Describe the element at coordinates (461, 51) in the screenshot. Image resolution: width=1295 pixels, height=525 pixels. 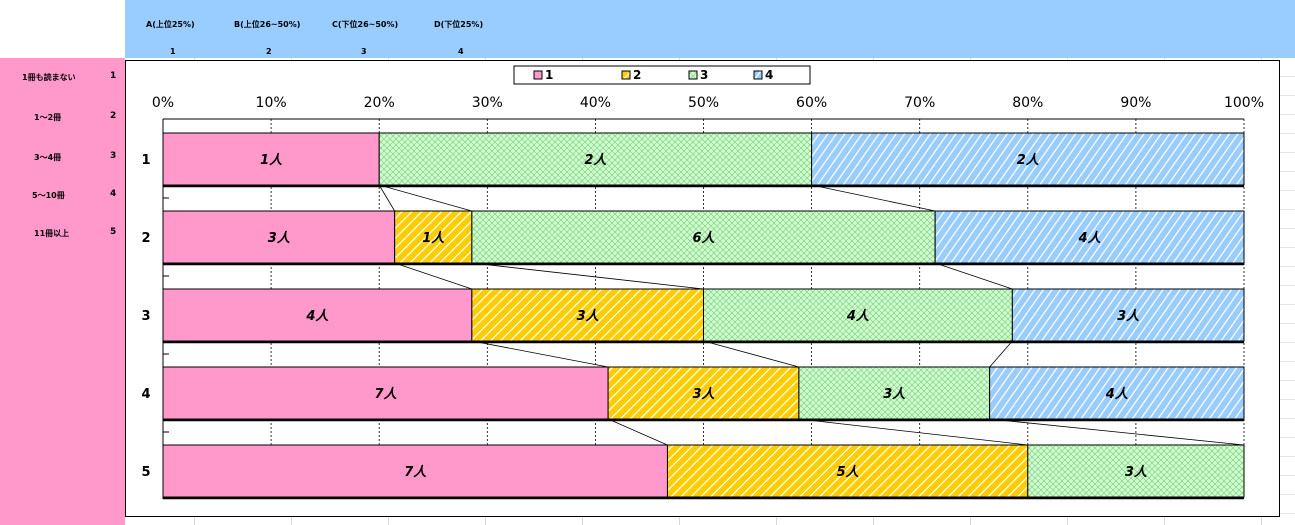
I see `header-number-4: 4` at that location.